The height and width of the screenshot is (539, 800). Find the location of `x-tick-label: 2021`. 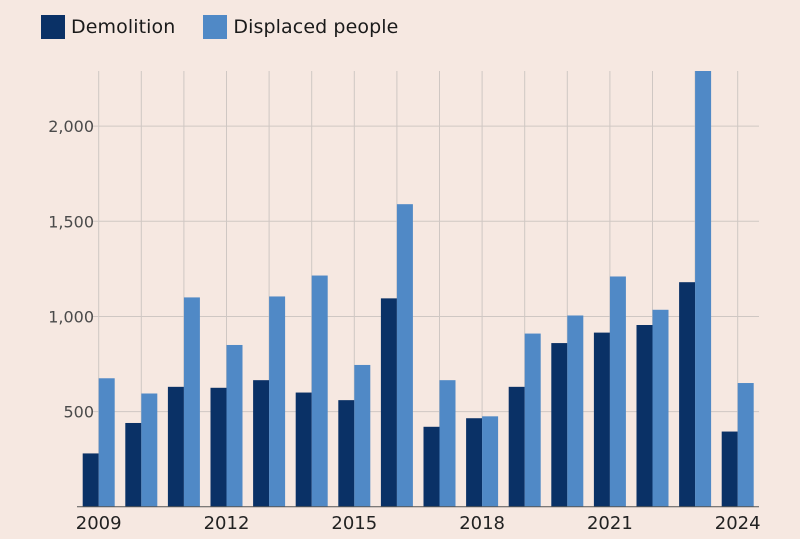

x-tick-label: 2021 is located at coordinates (610, 523).